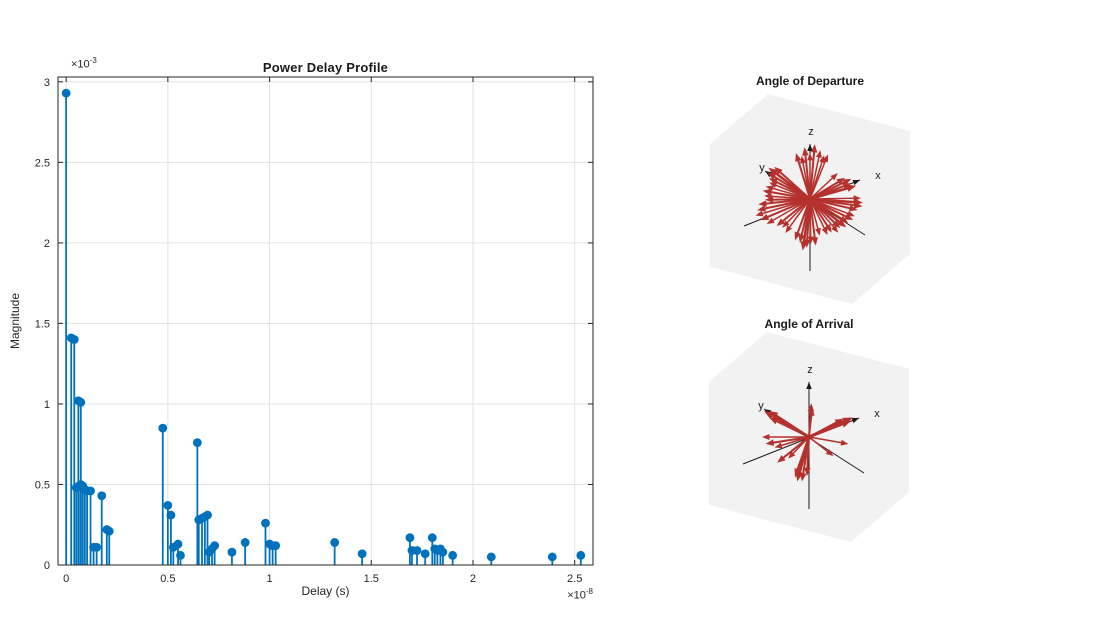  I want to click on aoa-svg: z x y, so click(809, 437).